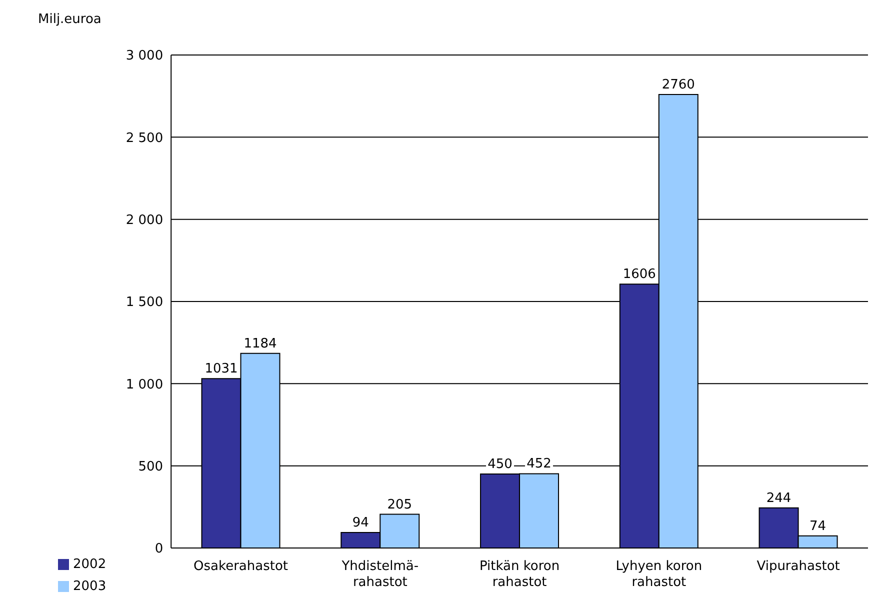 The width and height of the screenshot is (887, 605). What do you see at coordinates (798, 566) in the screenshot?
I see `x-tick-label: Vipurahastot` at bounding box center [798, 566].